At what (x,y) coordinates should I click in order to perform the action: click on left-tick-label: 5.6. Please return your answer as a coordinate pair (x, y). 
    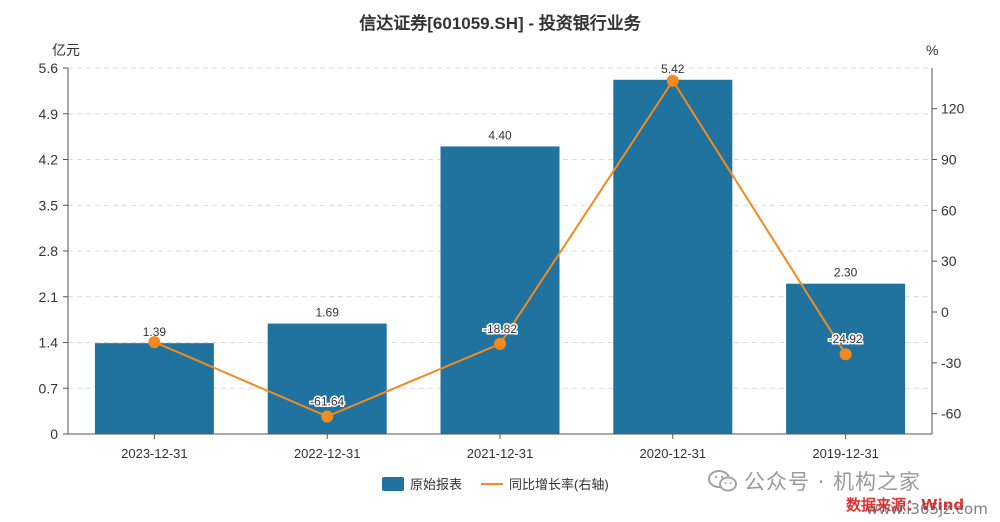
    Looking at the image, I should click on (49, 68).